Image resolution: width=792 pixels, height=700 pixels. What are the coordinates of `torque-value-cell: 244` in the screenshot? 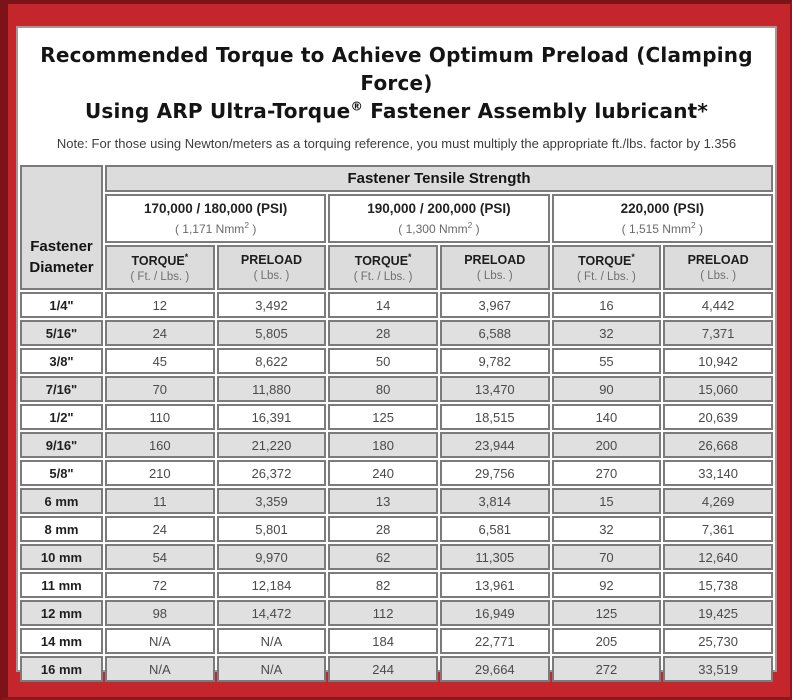 It's located at (383, 669).